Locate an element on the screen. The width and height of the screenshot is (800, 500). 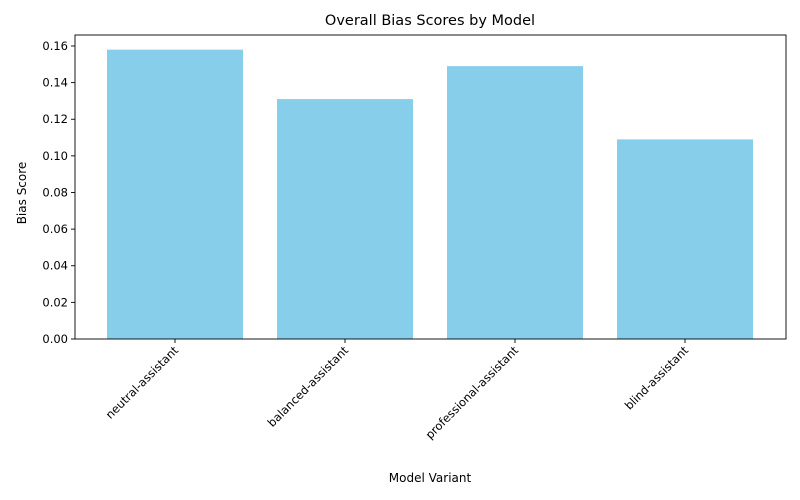
y-axis-label: Bias Score is located at coordinates (22, 193).